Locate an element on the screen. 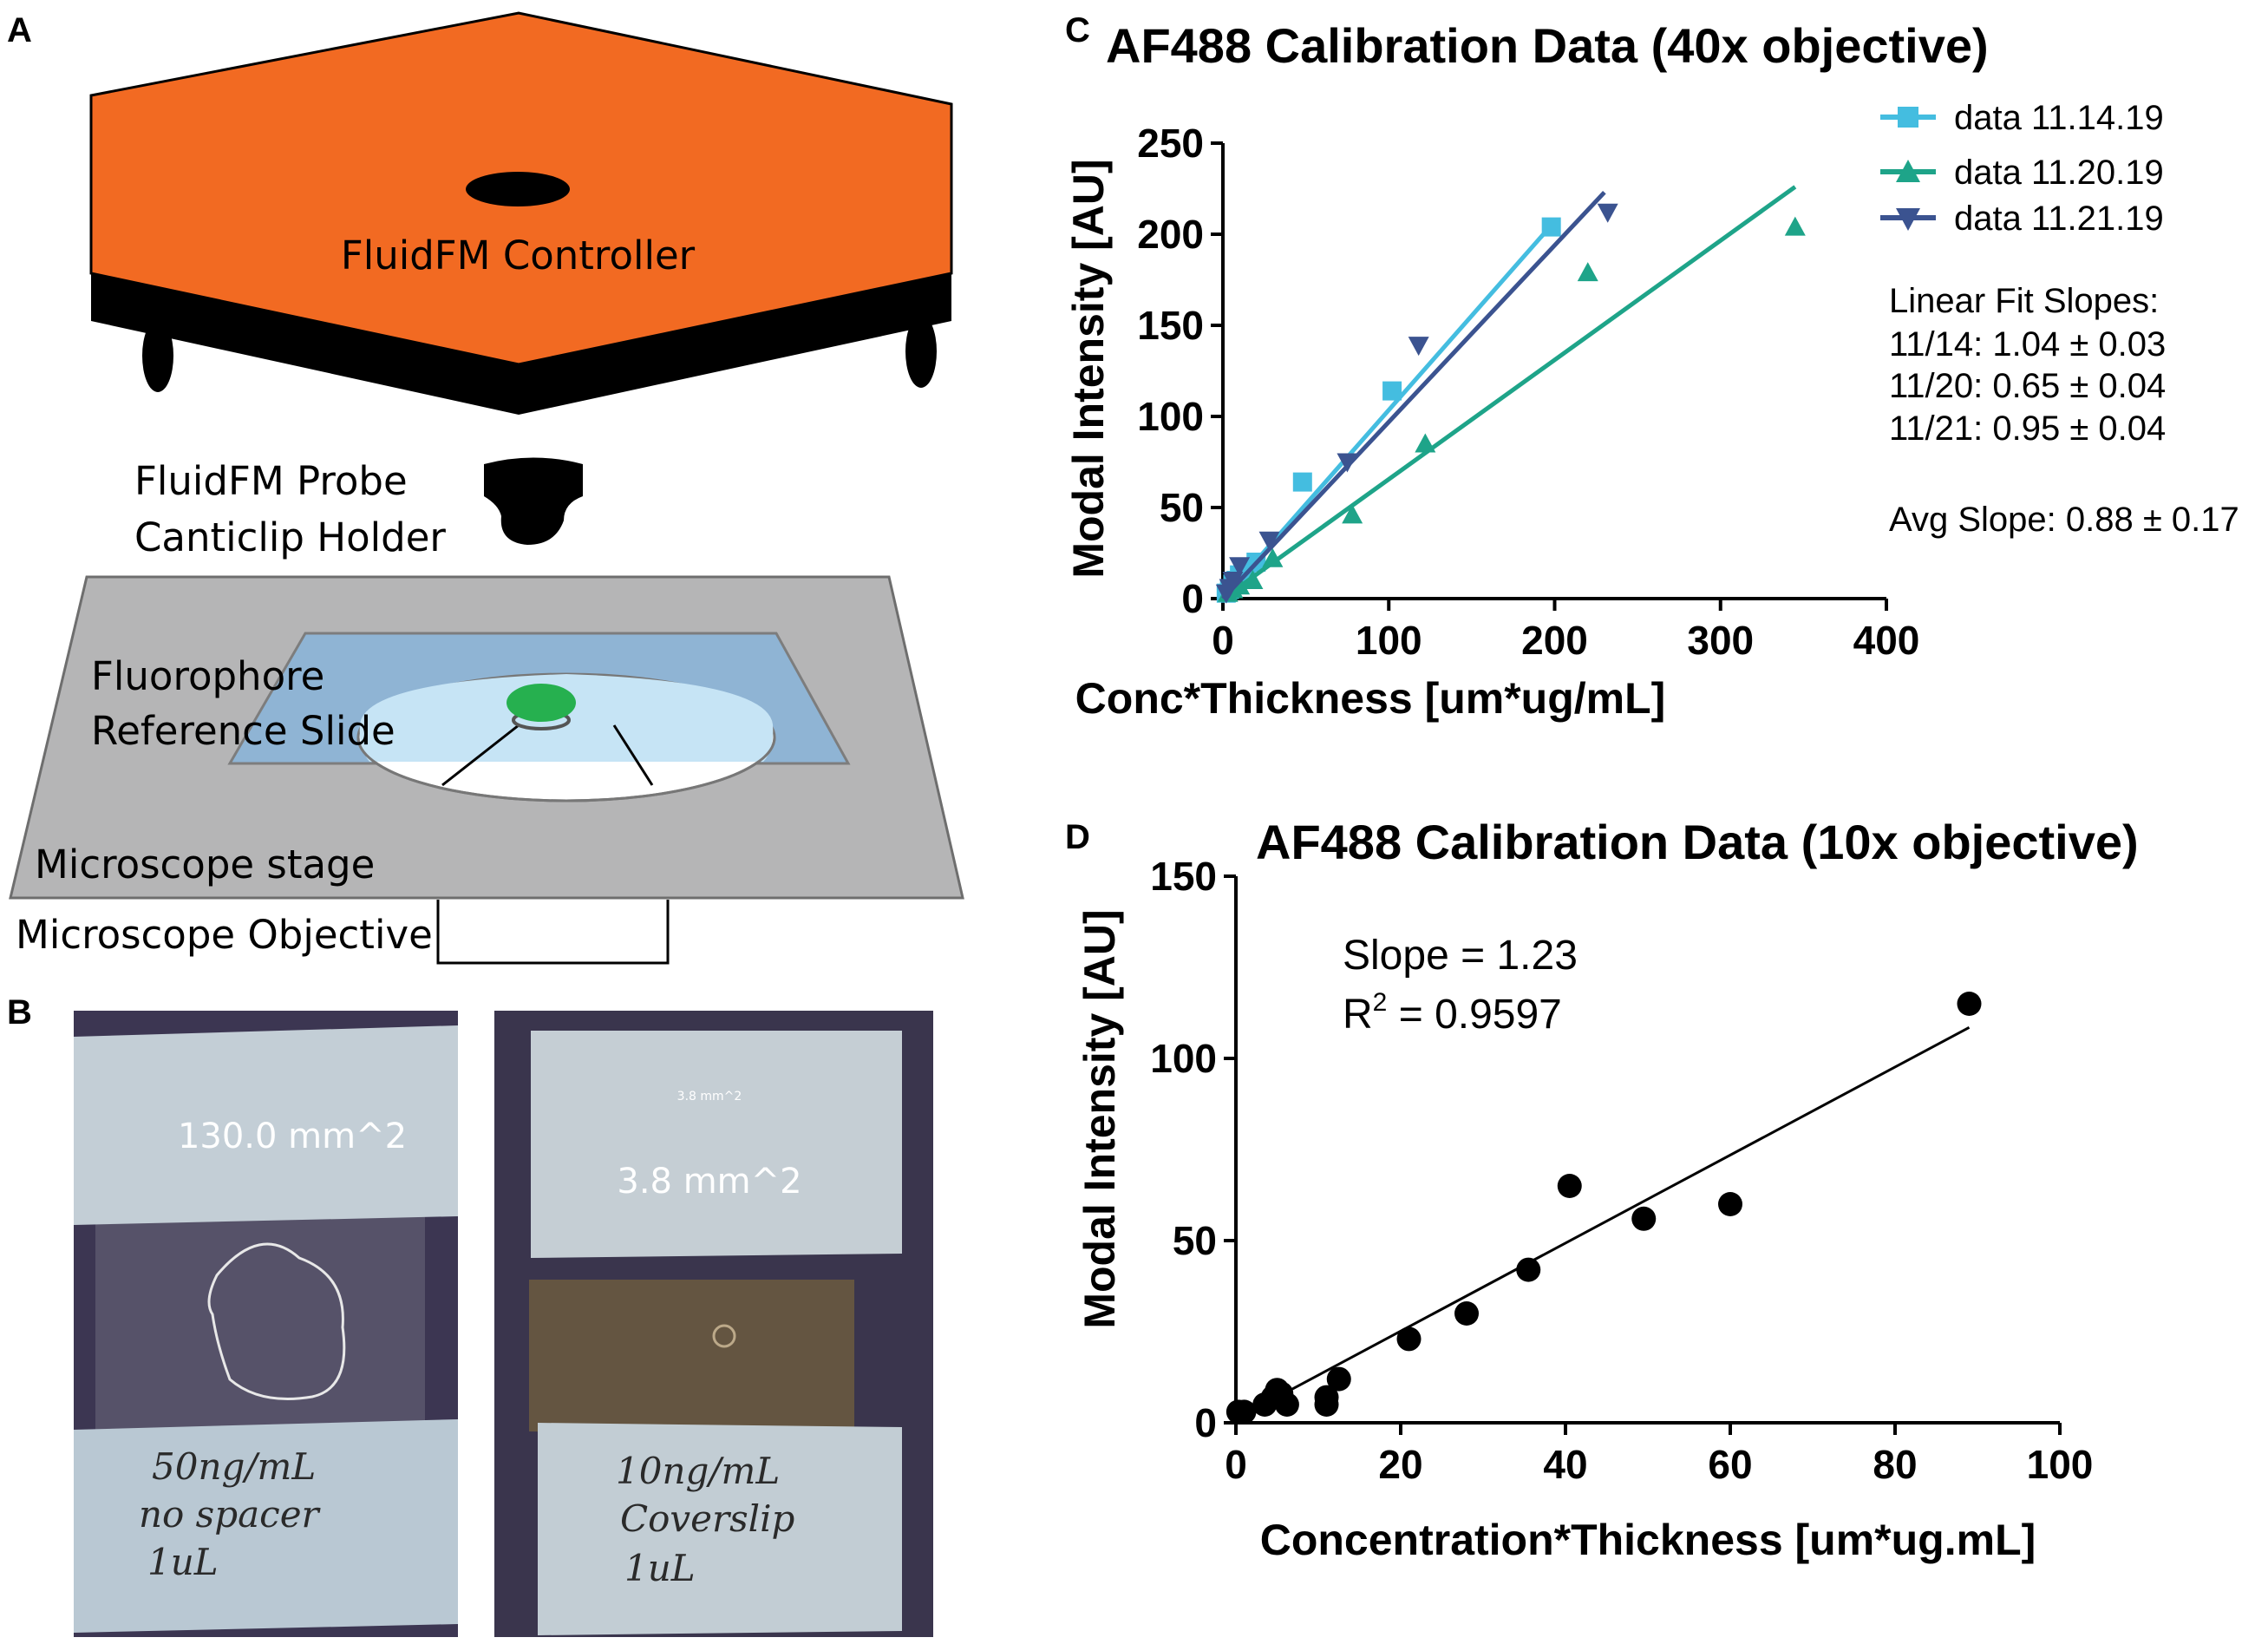  photo-right: 3.8 mm^2 3.8 mm^2 10ng/mL Coverslip 1uL is located at coordinates (713, 1324).